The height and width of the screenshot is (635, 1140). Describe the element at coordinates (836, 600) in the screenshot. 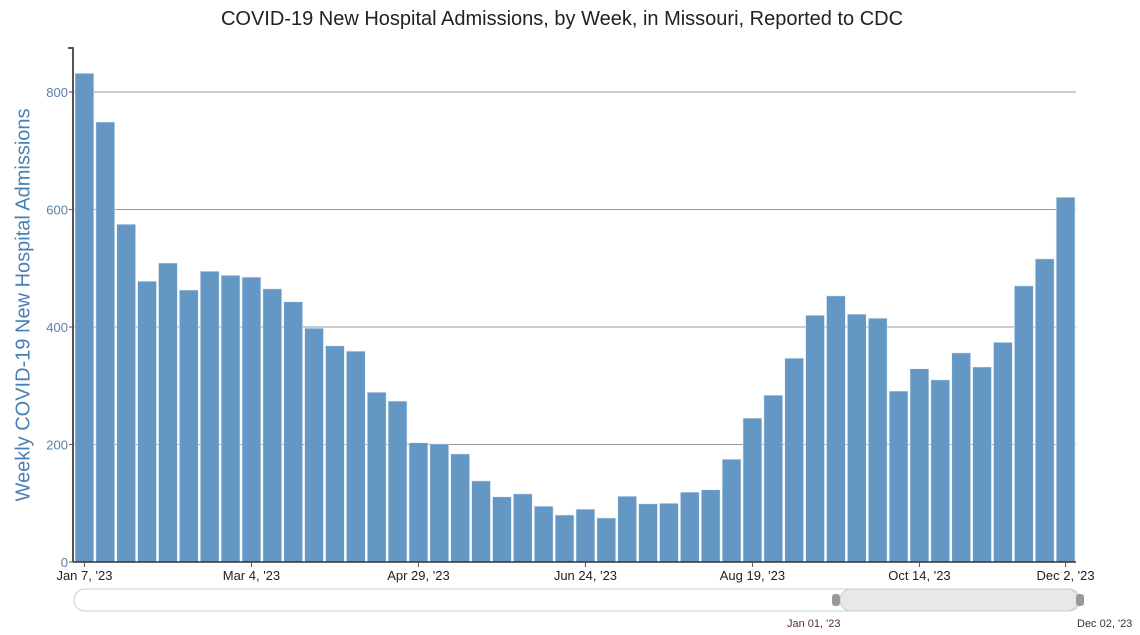

I see `navigator-start-handle` at that location.